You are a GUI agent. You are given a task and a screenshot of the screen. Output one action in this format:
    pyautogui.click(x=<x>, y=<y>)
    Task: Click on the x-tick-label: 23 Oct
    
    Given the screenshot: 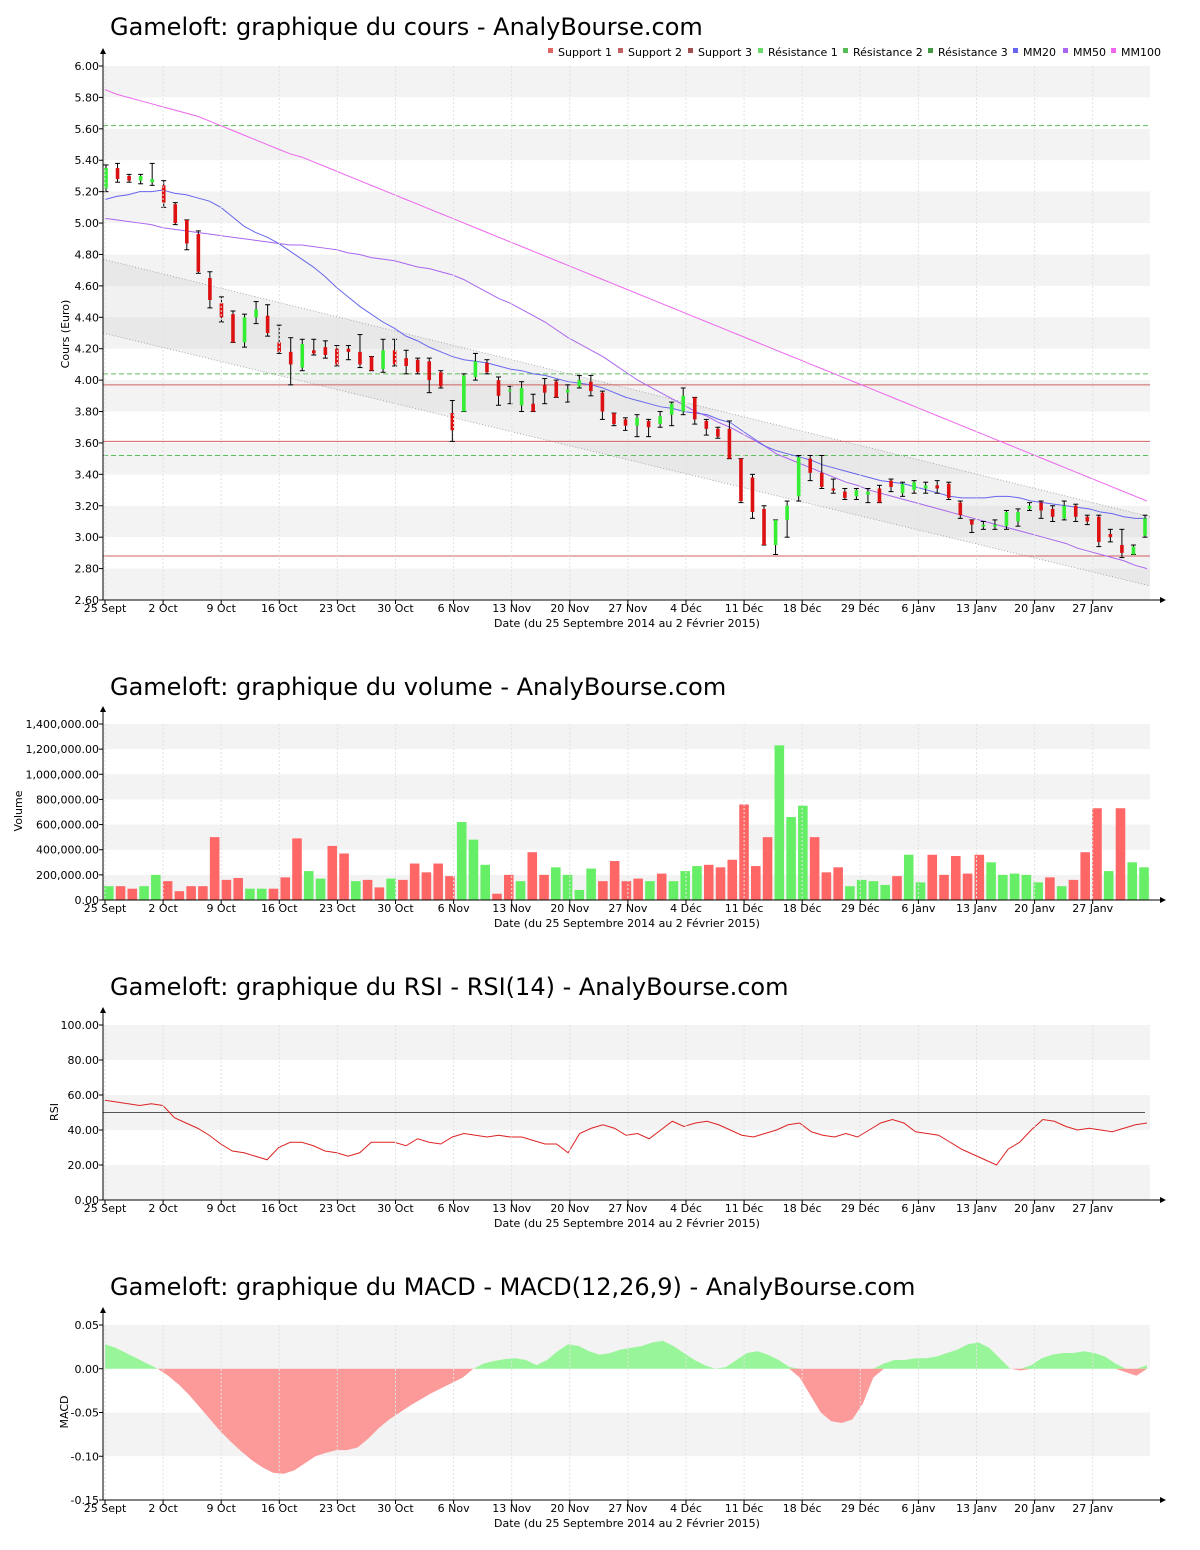 What is the action you would take?
    pyautogui.click(x=337, y=1208)
    